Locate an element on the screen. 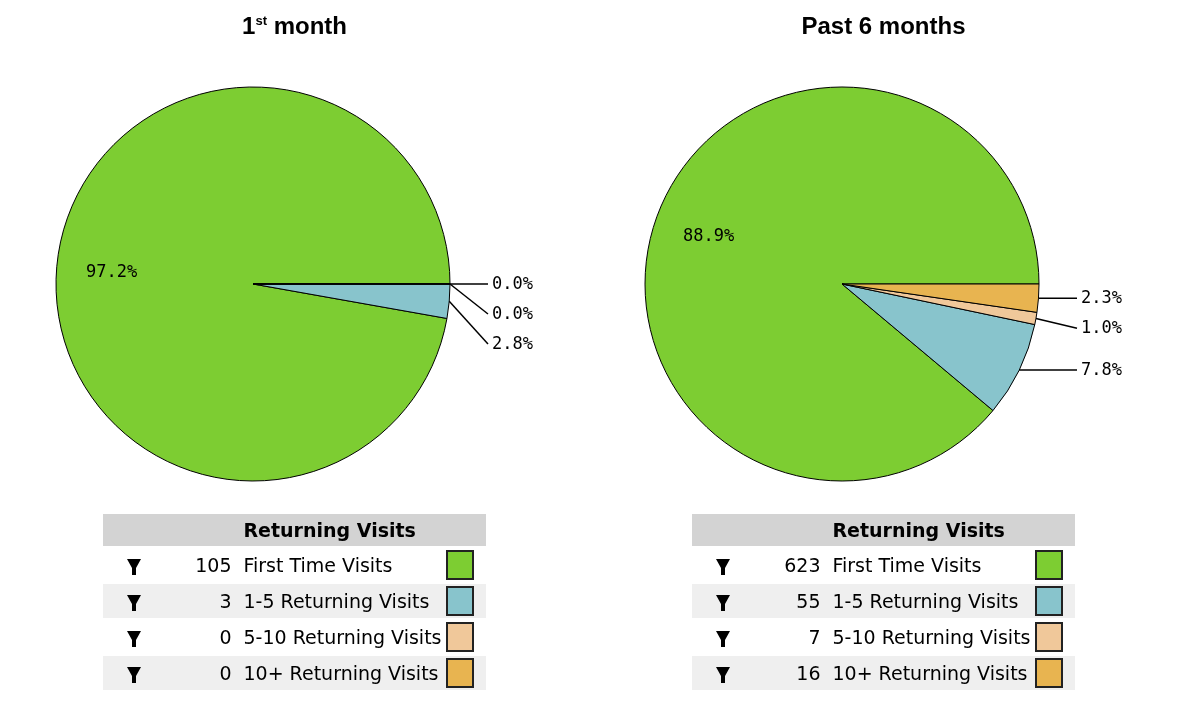 This screenshot has width=1178, height=702. text: 55 is located at coordinates (790, 601).